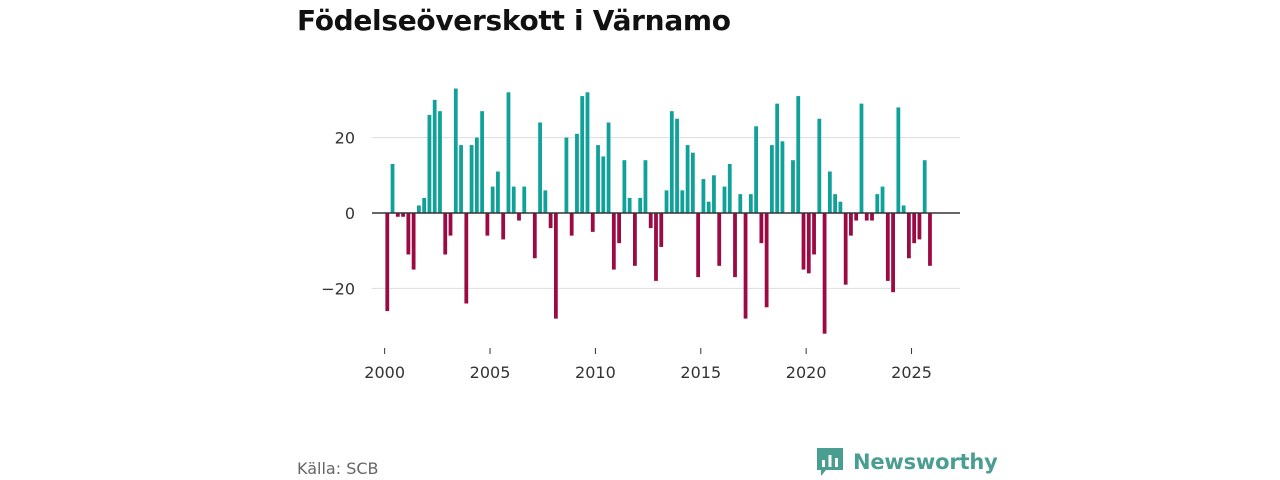 Image resolution: width=1280 pixels, height=480 pixels. Describe the element at coordinates (925, 462) in the screenshot. I see `brand-name: Newsworthy` at that location.